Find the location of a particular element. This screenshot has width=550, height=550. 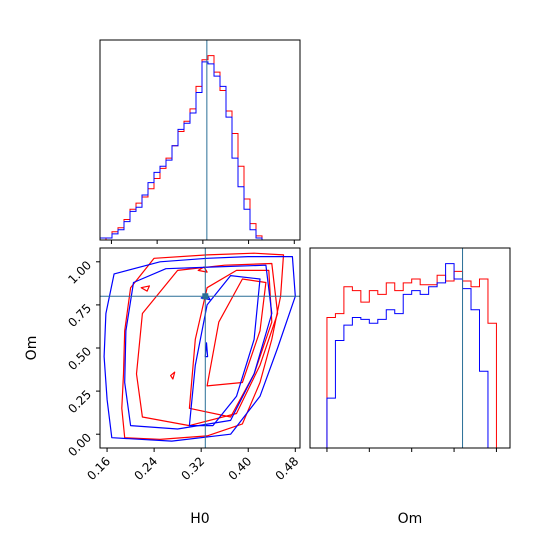

h0-marginal-histogram-frame is located at coordinates (200, 140).